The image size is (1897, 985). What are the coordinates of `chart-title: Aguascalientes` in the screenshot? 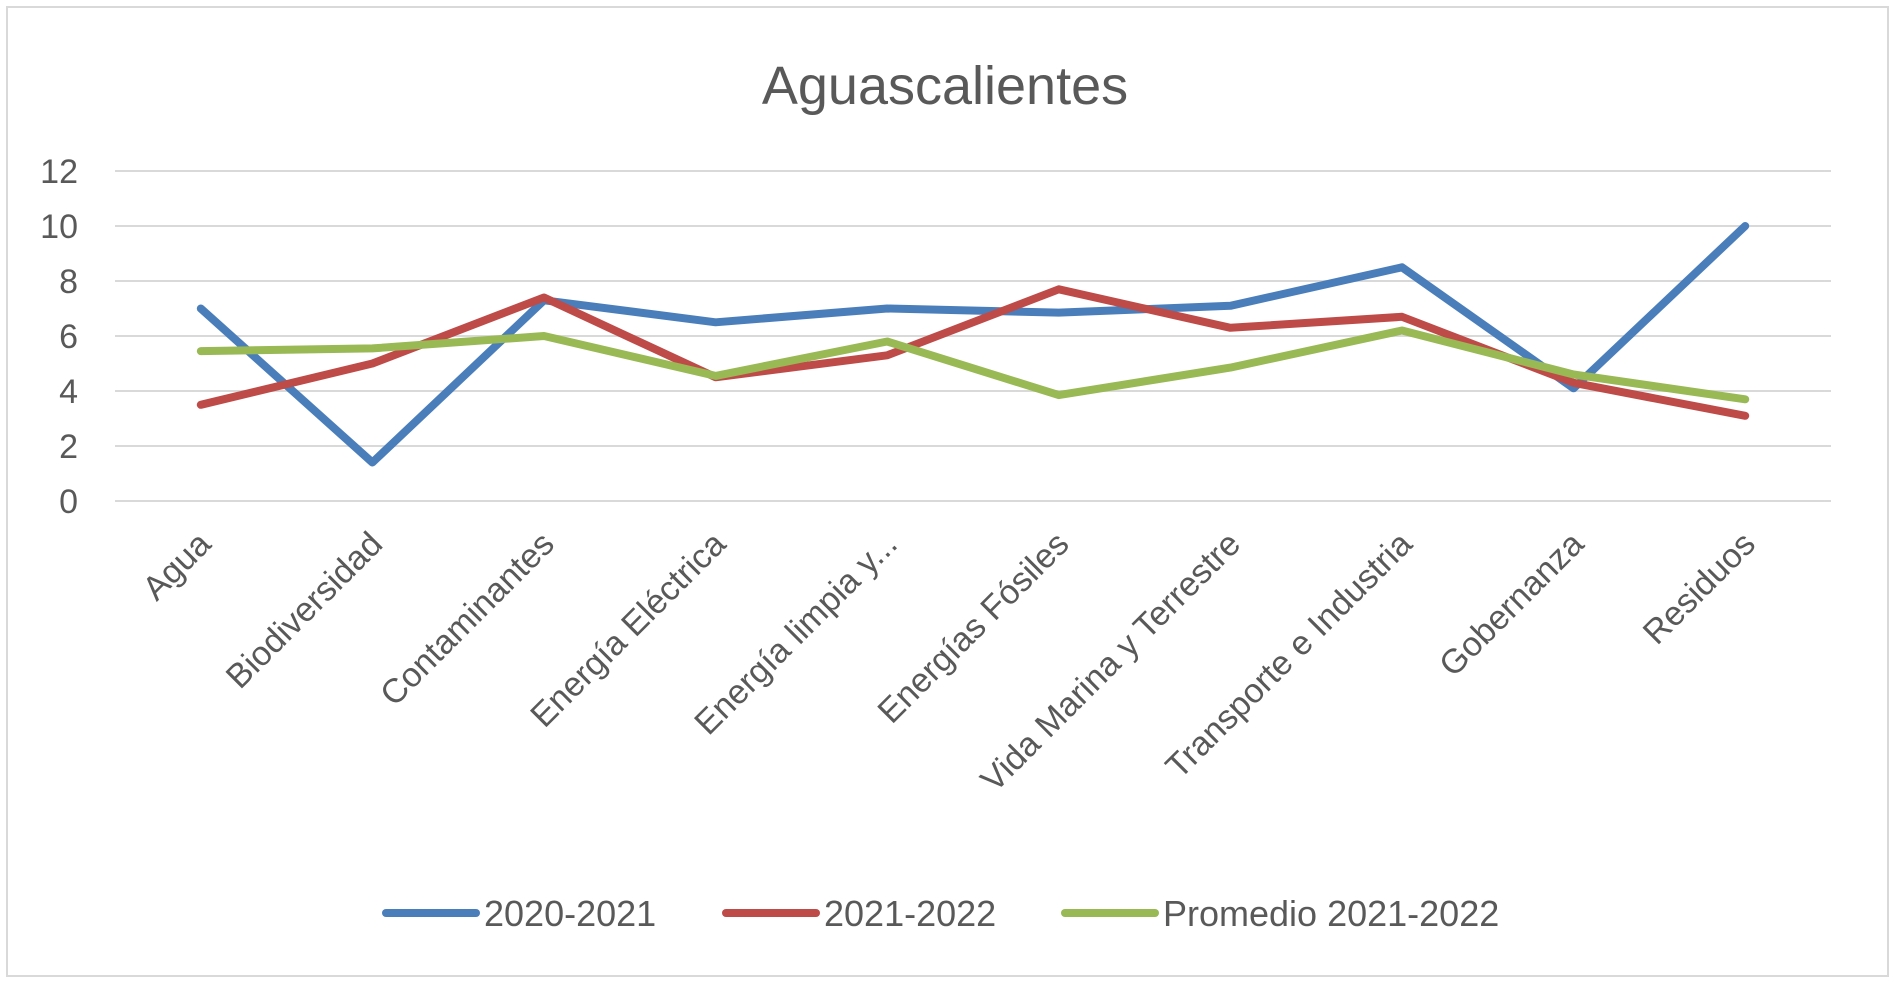 It's located at (945, 86).